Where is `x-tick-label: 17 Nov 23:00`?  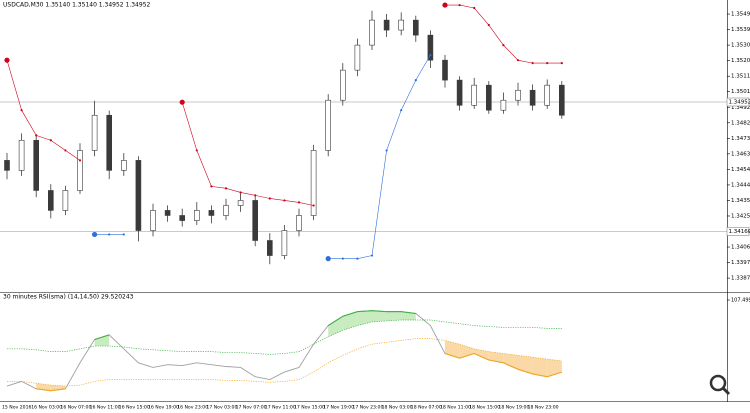
x-tick-label: 17 Nov 23:00 is located at coordinates (367, 408).